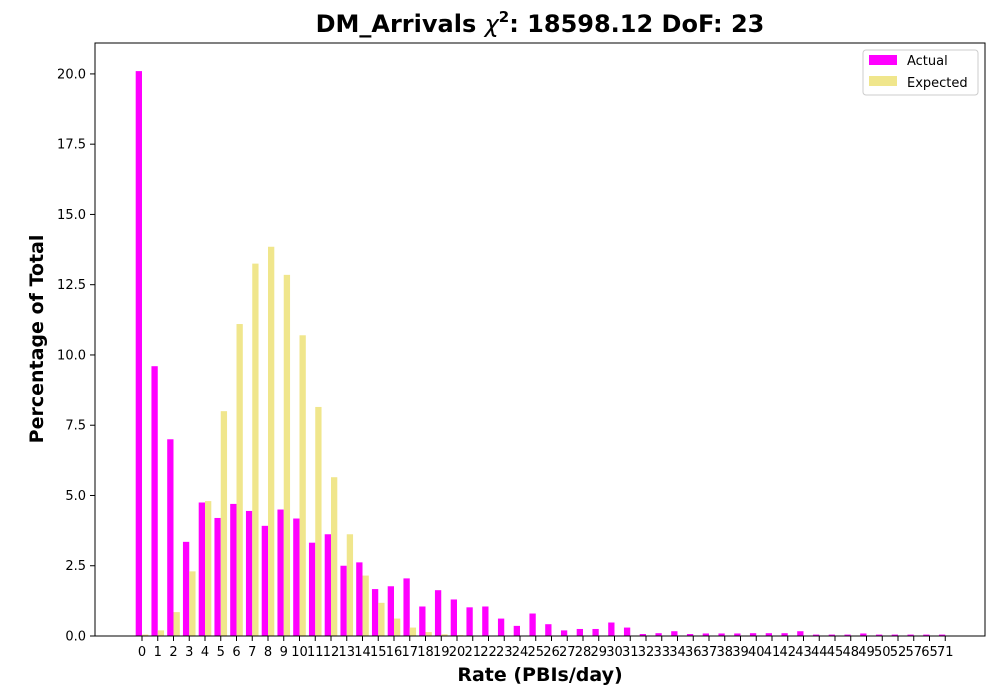  I want to click on x-tick-label: 52, so click(898, 652).